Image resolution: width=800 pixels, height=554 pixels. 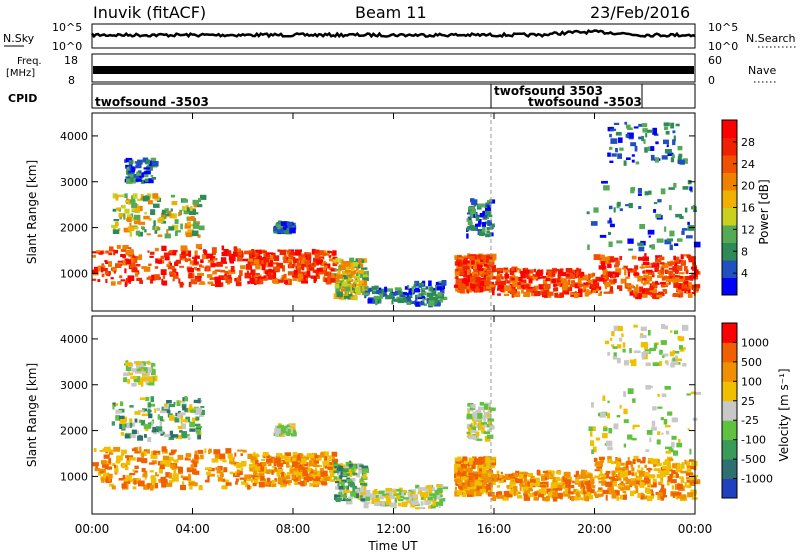 I want to click on colorbar-swatch, so click(x=729, y=352).